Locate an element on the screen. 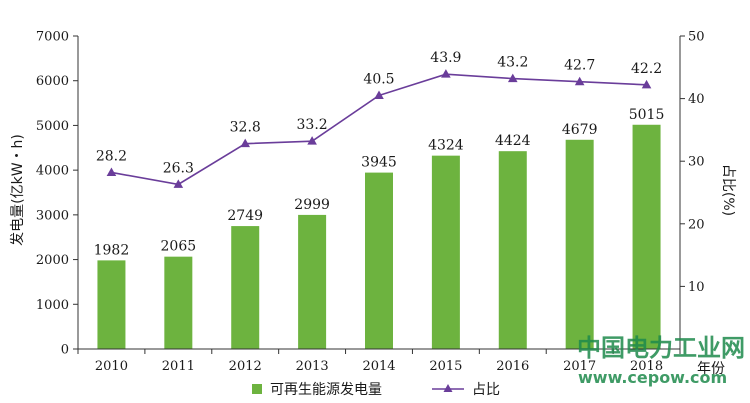 This screenshot has height=403, width=750. x-tick-label: 2017 is located at coordinates (579, 366).